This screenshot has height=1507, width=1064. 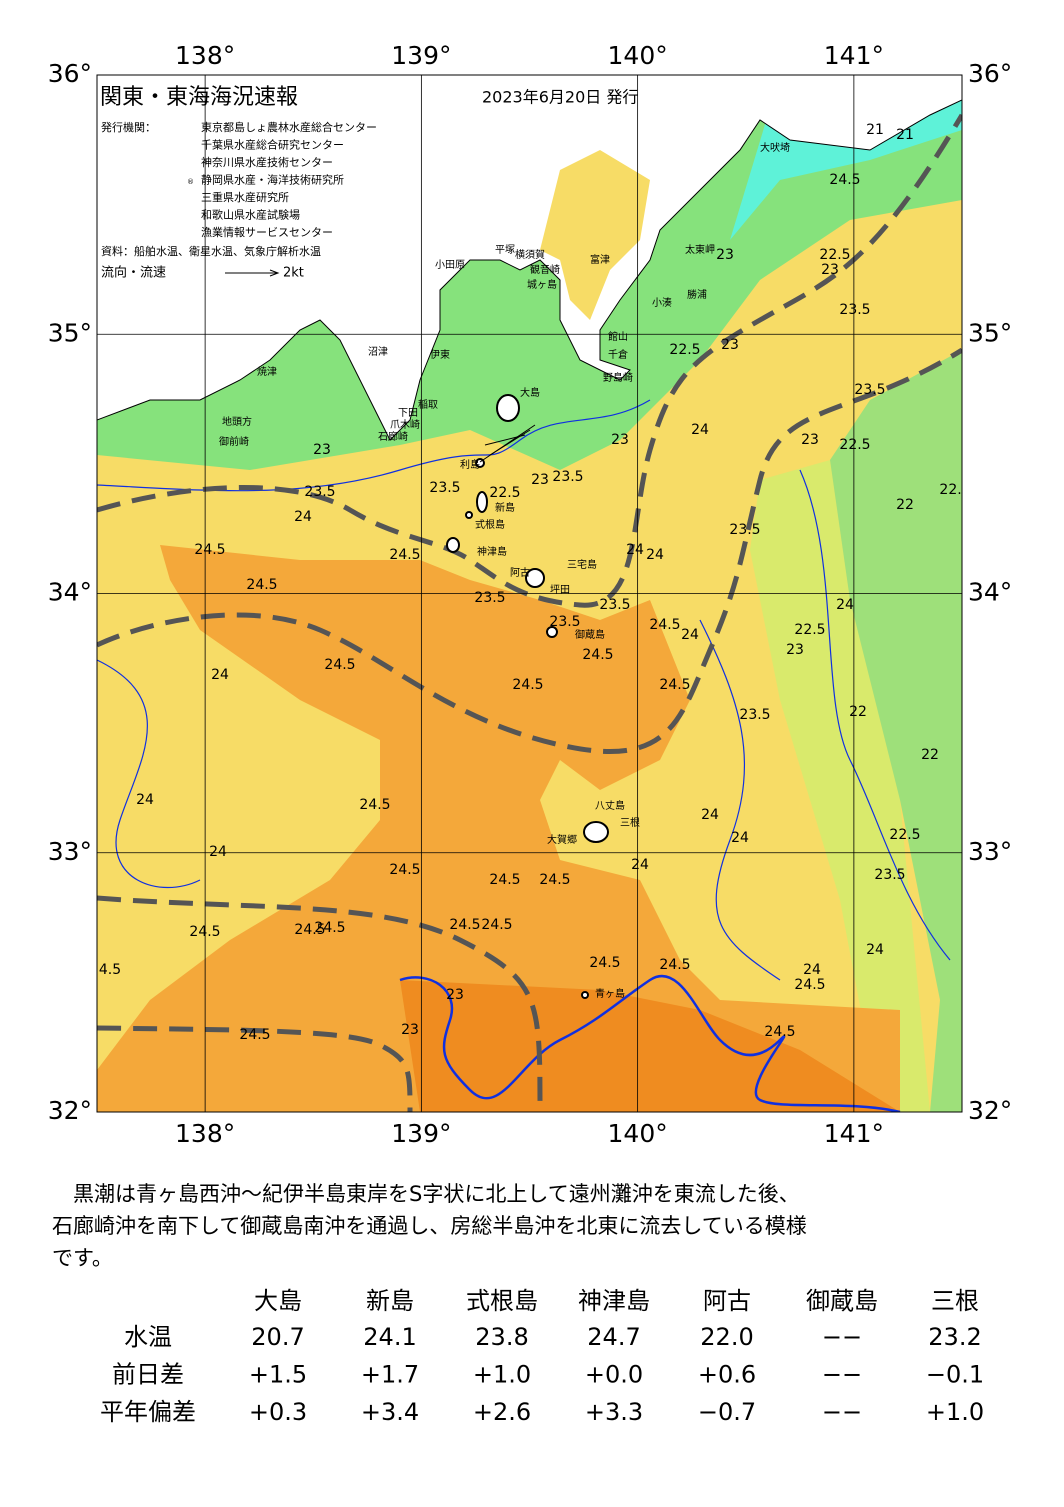 I want to click on place-label: 焼津, so click(x=267, y=372).